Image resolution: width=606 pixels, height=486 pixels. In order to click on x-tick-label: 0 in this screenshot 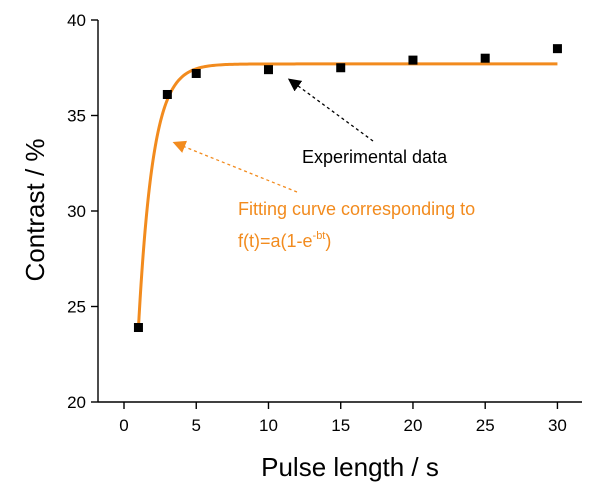, I will do `click(123, 425)`.